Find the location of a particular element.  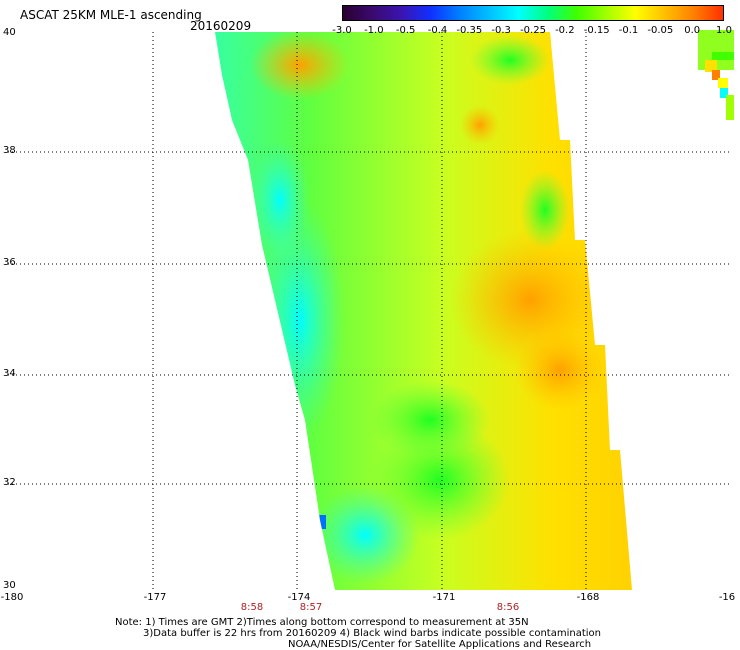

colorbar-tick-label: -1.0 is located at coordinates (374, 30).